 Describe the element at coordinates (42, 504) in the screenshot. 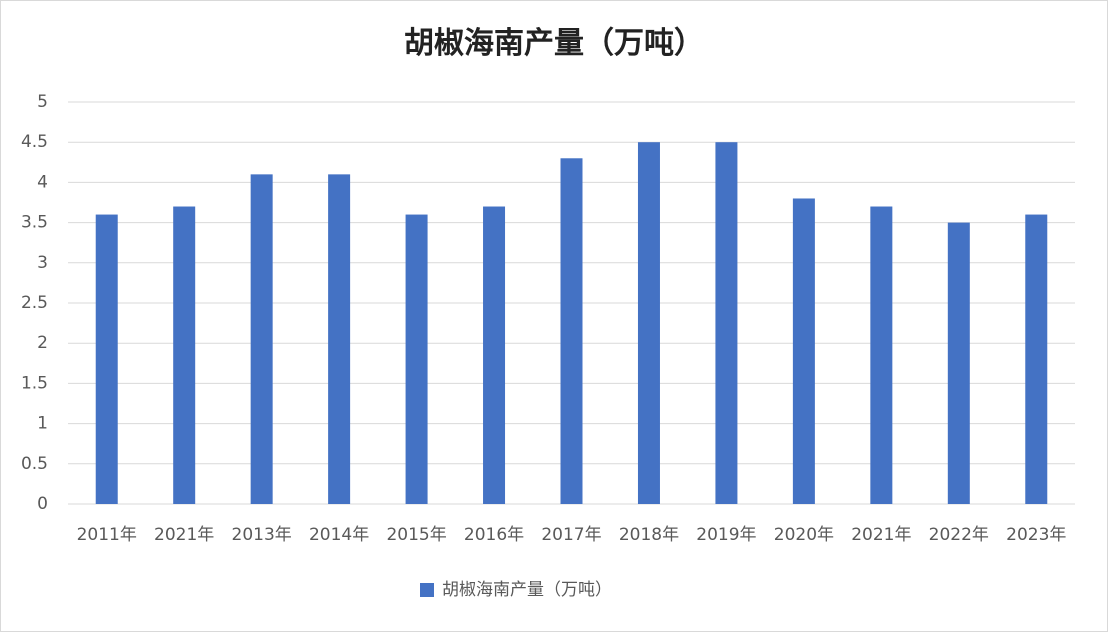

I see `y-tick-label: 0` at that location.